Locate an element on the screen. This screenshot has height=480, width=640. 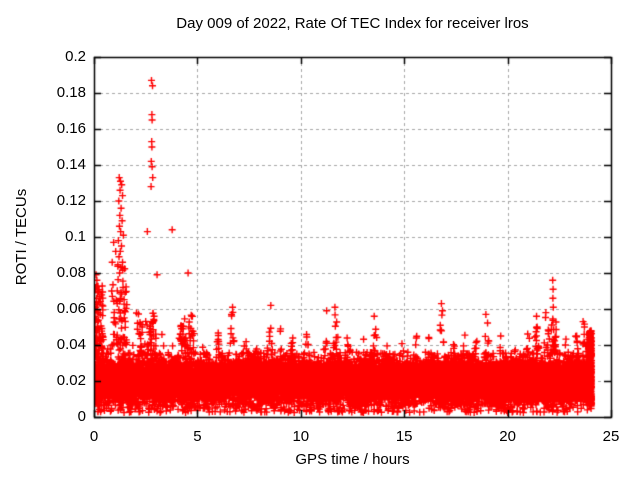
x-tick-label: 15 is located at coordinates (404, 436).